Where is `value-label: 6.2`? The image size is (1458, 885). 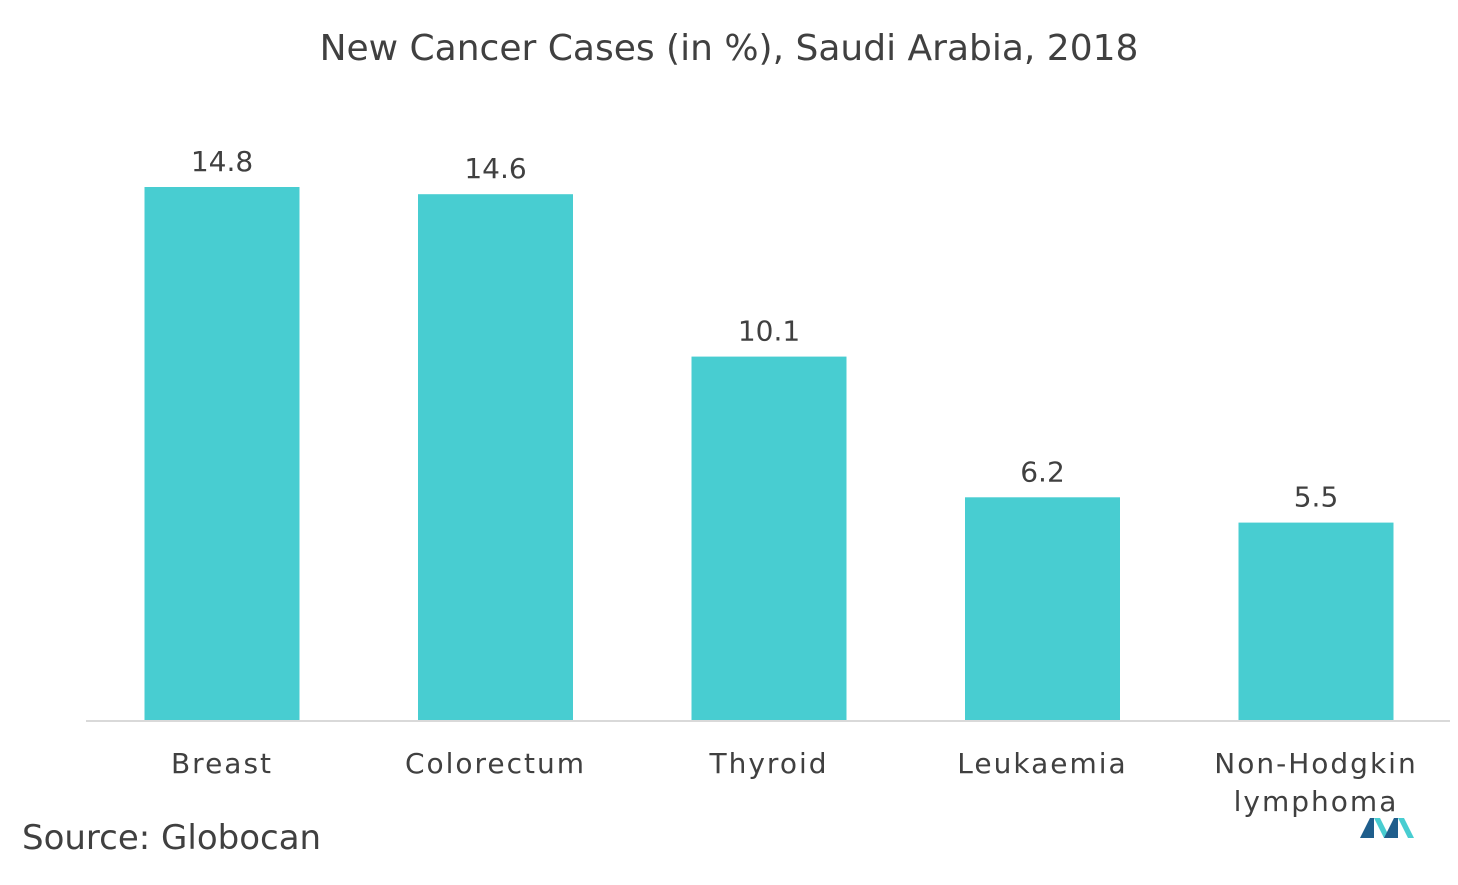
value-label: 6.2 is located at coordinates (1042, 471).